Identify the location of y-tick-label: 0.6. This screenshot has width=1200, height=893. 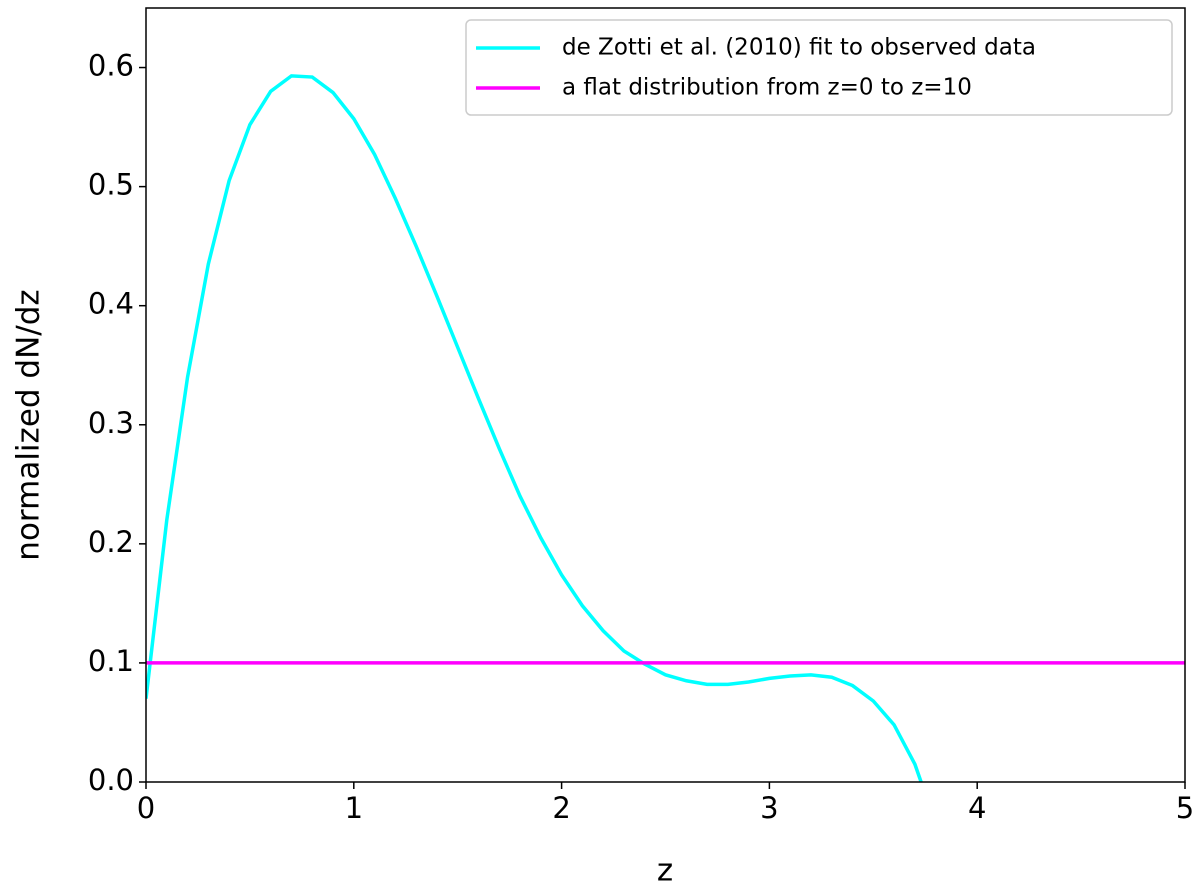
(111, 66).